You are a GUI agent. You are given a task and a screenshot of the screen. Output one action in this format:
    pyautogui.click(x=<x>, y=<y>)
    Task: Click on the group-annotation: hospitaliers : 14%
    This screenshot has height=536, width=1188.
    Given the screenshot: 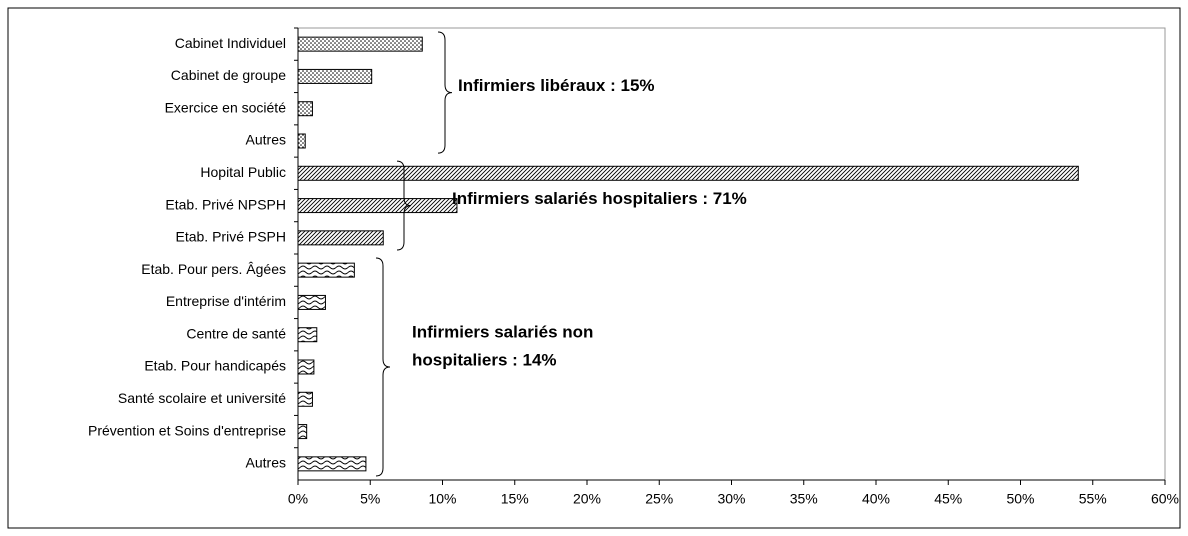 What is the action you would take?
    pyautogui.click(x=484, y=359)
    